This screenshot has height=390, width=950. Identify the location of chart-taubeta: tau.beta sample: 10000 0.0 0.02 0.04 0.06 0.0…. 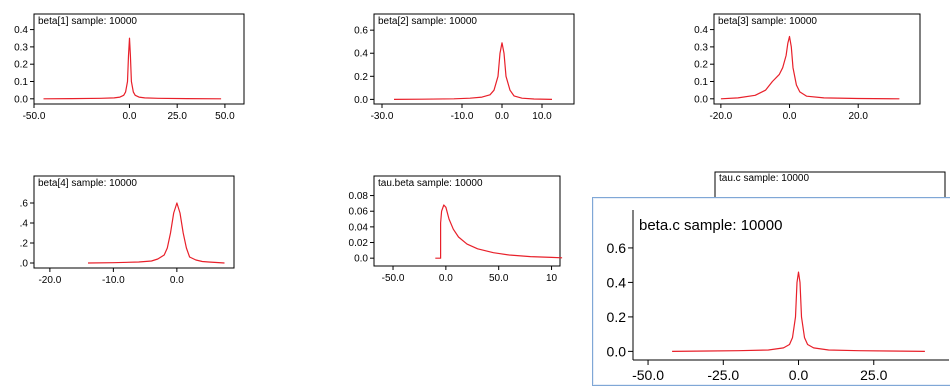
(465, 227).